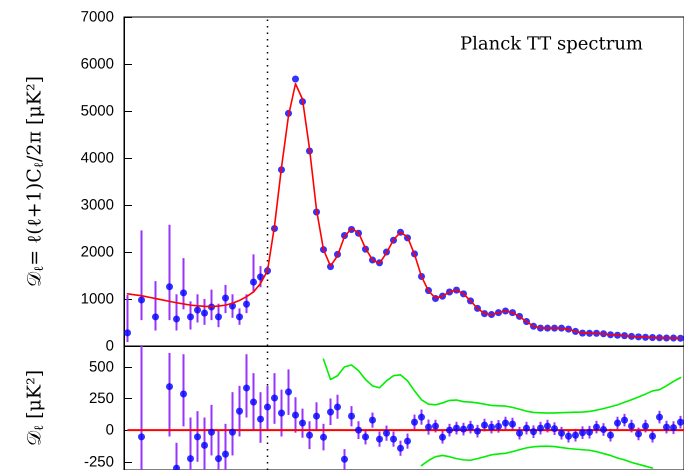 This screenshot has height=470, width=684. What do you see at coordinates (97, 17) in the screenshot?
I see `y-tick-label: 7000` at bounding box center [97, 17].